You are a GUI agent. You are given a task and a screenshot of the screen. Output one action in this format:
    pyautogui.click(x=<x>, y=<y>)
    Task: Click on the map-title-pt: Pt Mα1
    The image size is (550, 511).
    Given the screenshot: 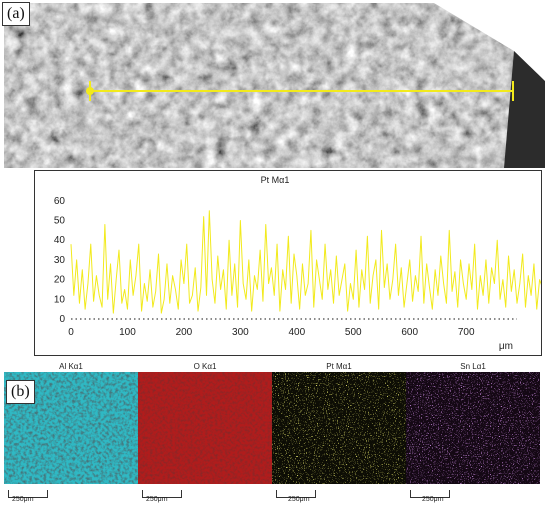 What is the action you would take?
    pyautogui.click(x=339, y=366)
    